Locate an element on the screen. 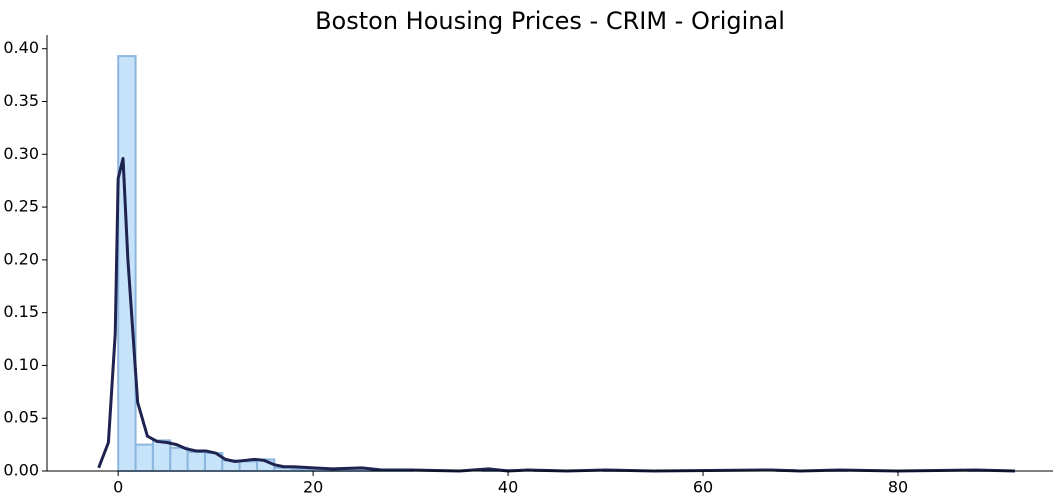 The width and height of the screenshot is (1059, 501). y-tick-label: 0.20 is located at coordinates (21, 258).